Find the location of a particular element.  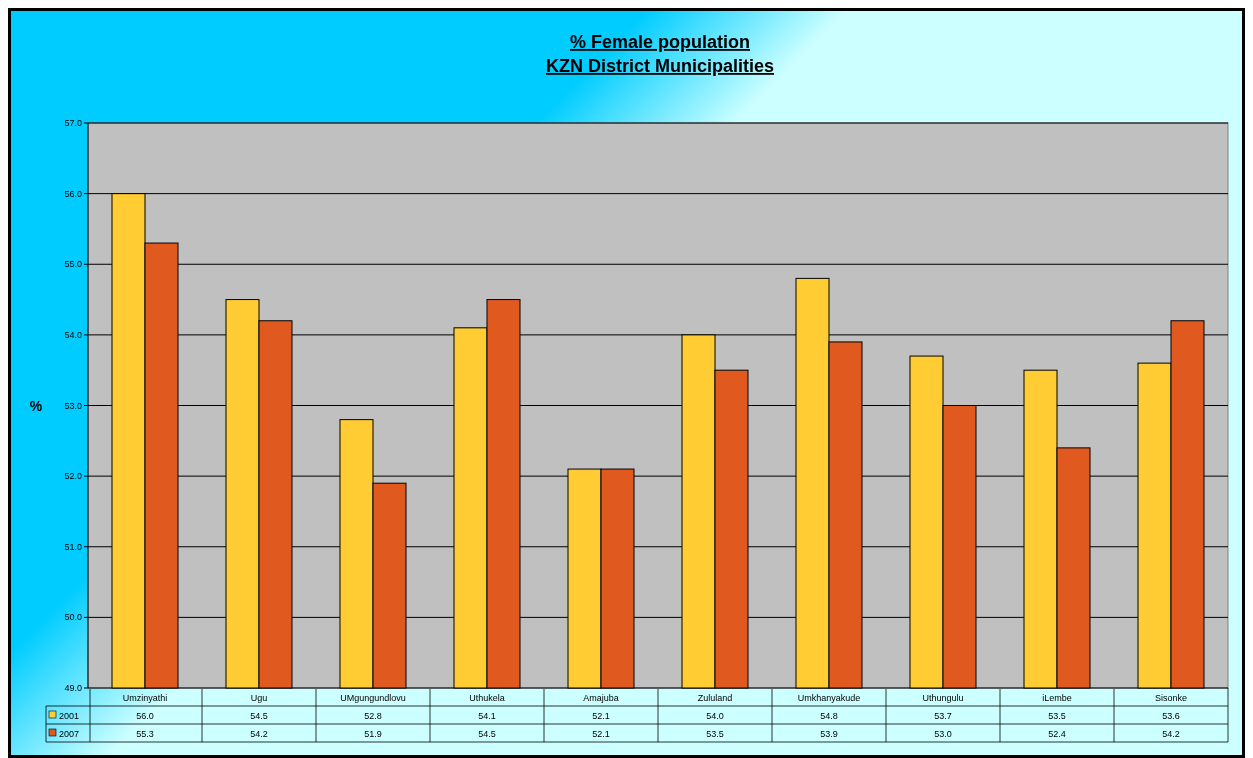

data-label: 52.8 is located at coordinates (373, 716).